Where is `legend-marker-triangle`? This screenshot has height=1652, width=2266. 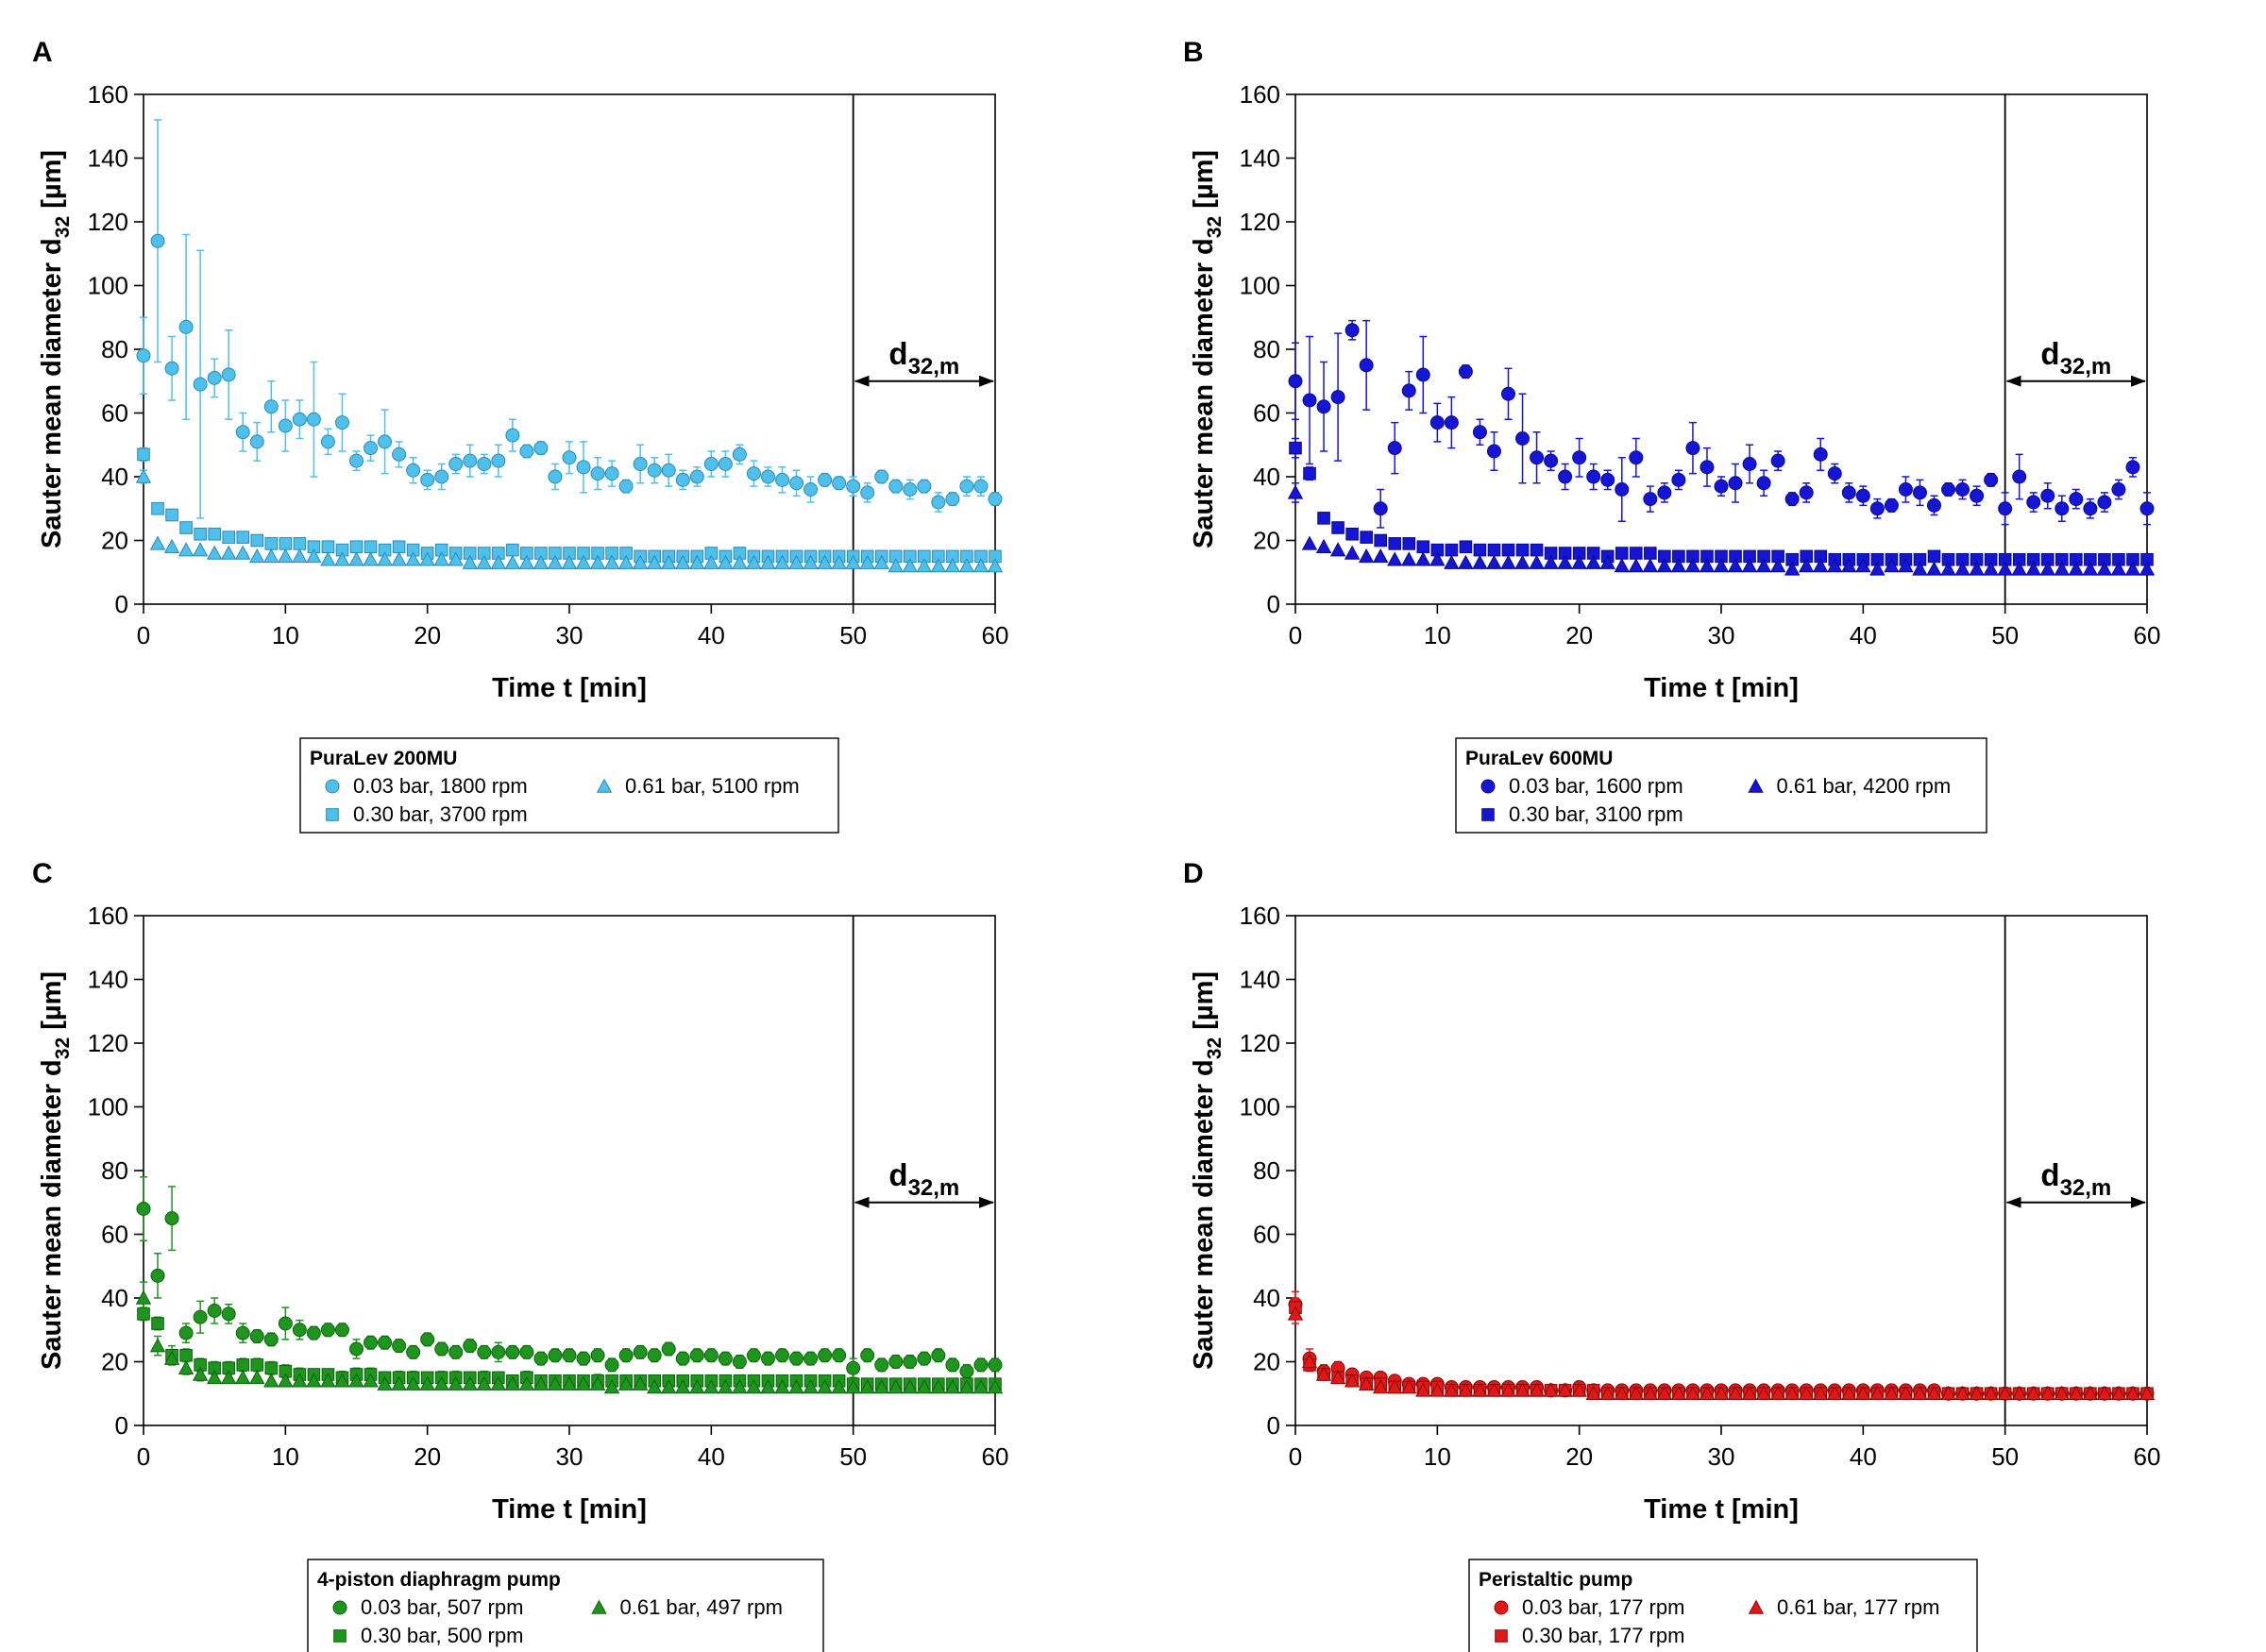 legend-marker-triangle is located at coordinates (1756, 785).